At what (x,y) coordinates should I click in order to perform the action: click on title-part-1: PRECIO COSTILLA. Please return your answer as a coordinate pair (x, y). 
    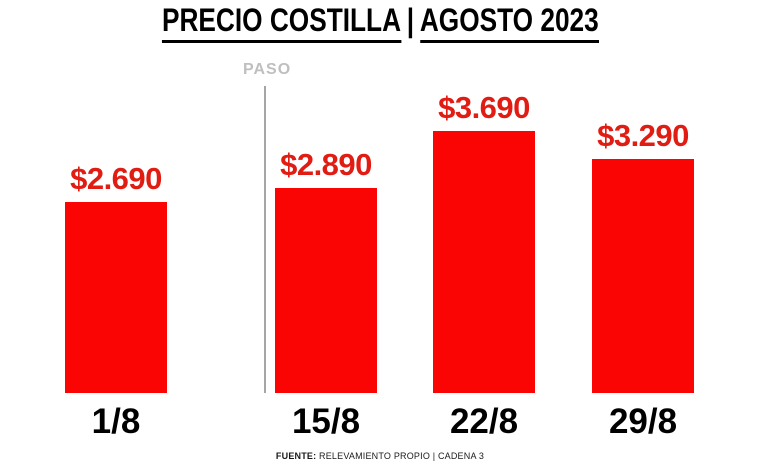
    Looking at the image, I should click on (281, 23).